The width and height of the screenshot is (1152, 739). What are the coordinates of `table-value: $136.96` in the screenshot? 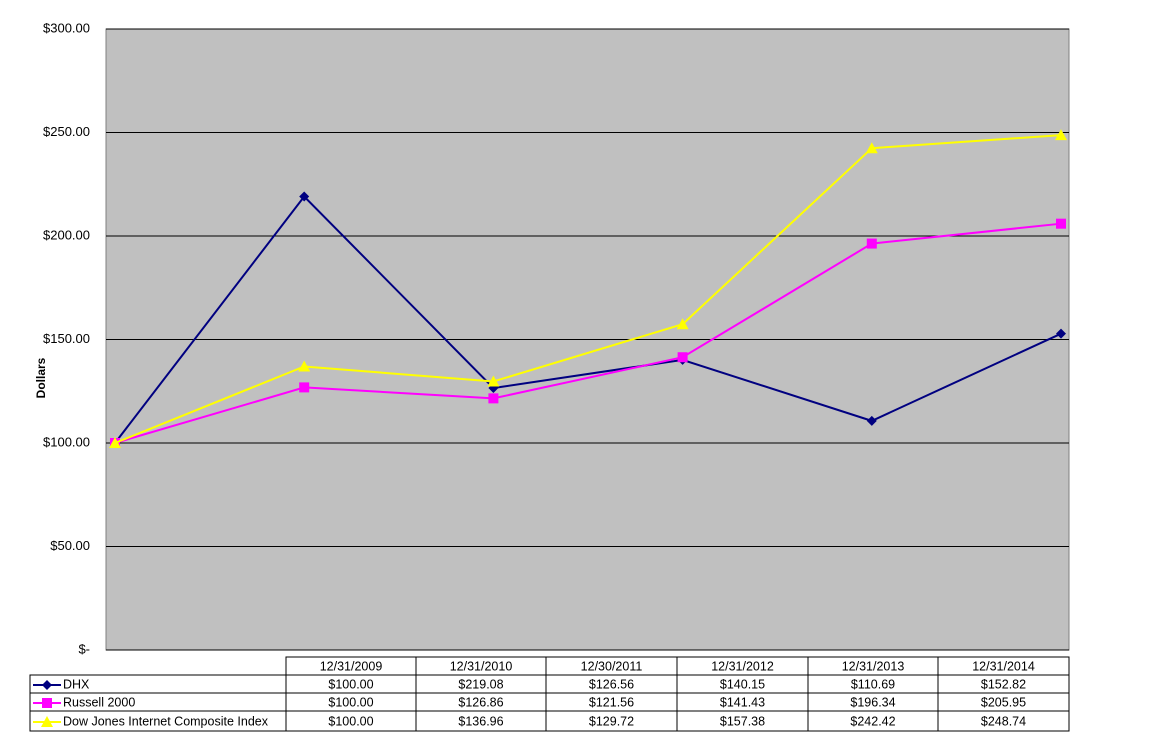 It's located at (480, 721).